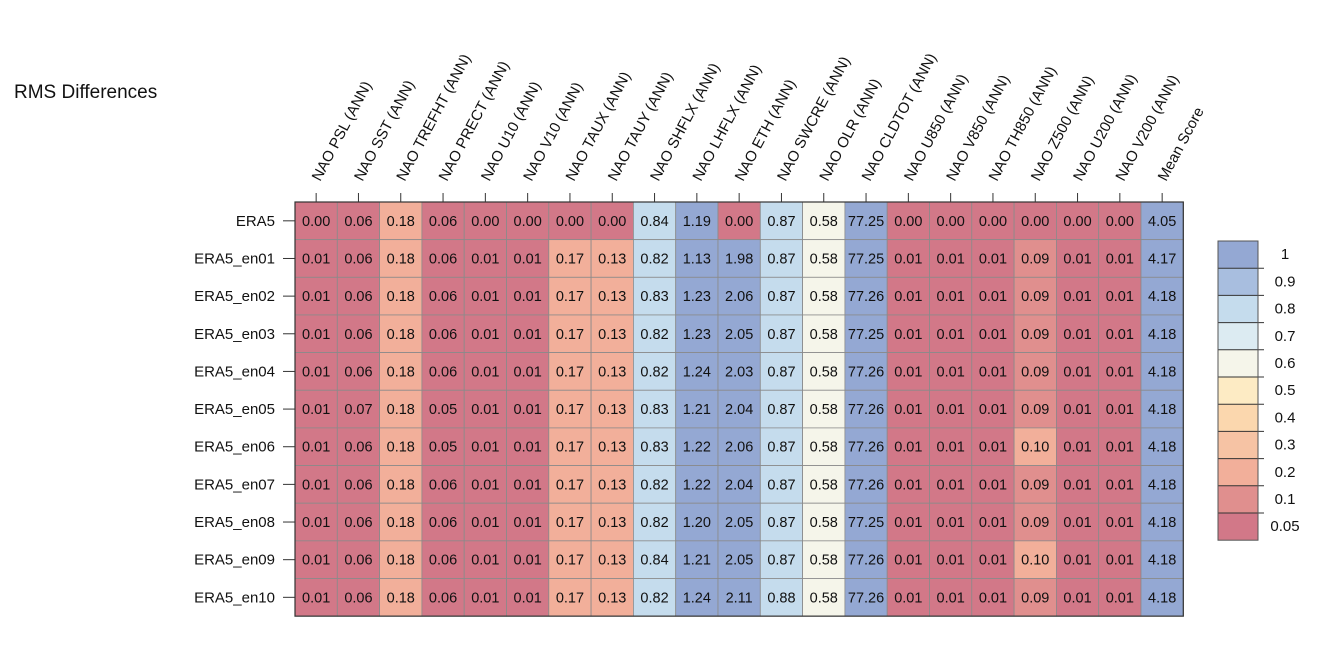  I want to click on row-label: ERA5_en01, so click(234, 258).